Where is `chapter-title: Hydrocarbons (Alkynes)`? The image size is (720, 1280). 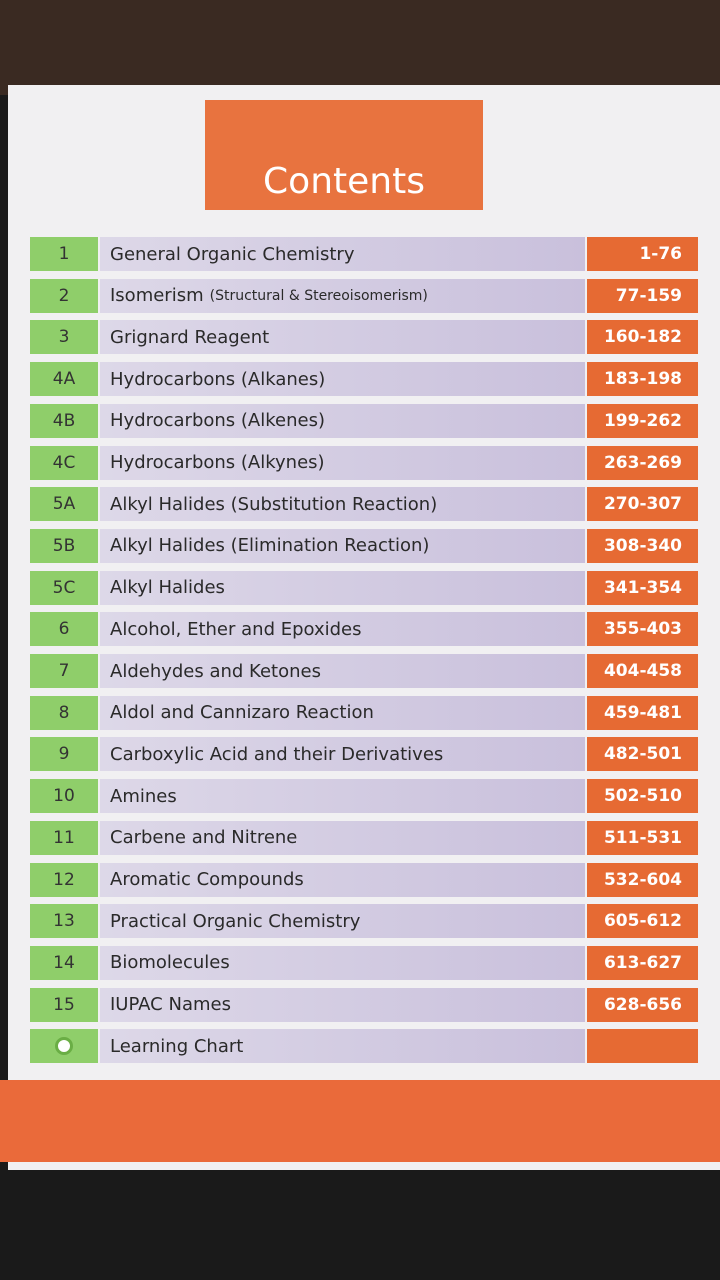
chapter-title: Hydrocarbons (Alkynes) is located at coordinates (342, 462).